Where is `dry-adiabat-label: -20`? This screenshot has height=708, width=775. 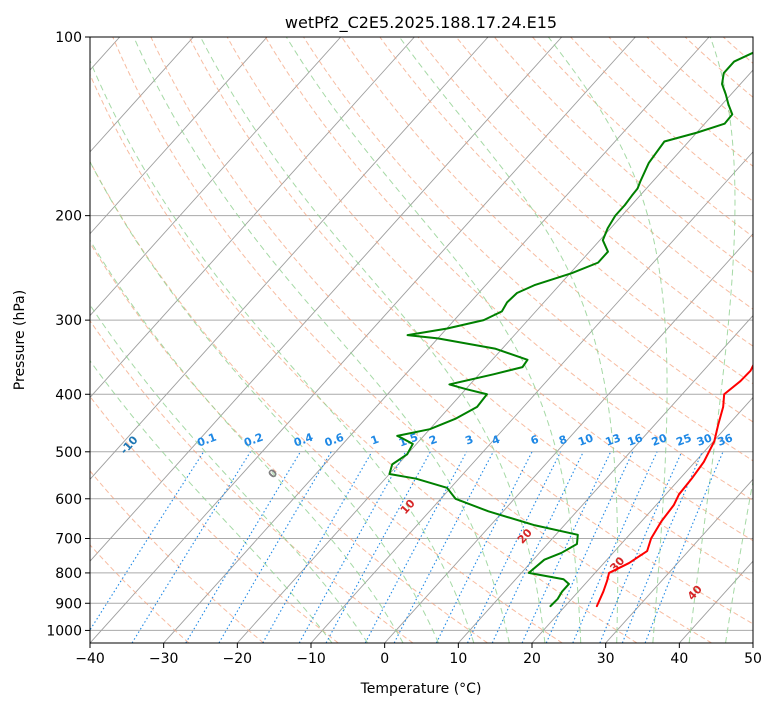
dry-adiabat-label: -20 is located at coordinates (44, 413).